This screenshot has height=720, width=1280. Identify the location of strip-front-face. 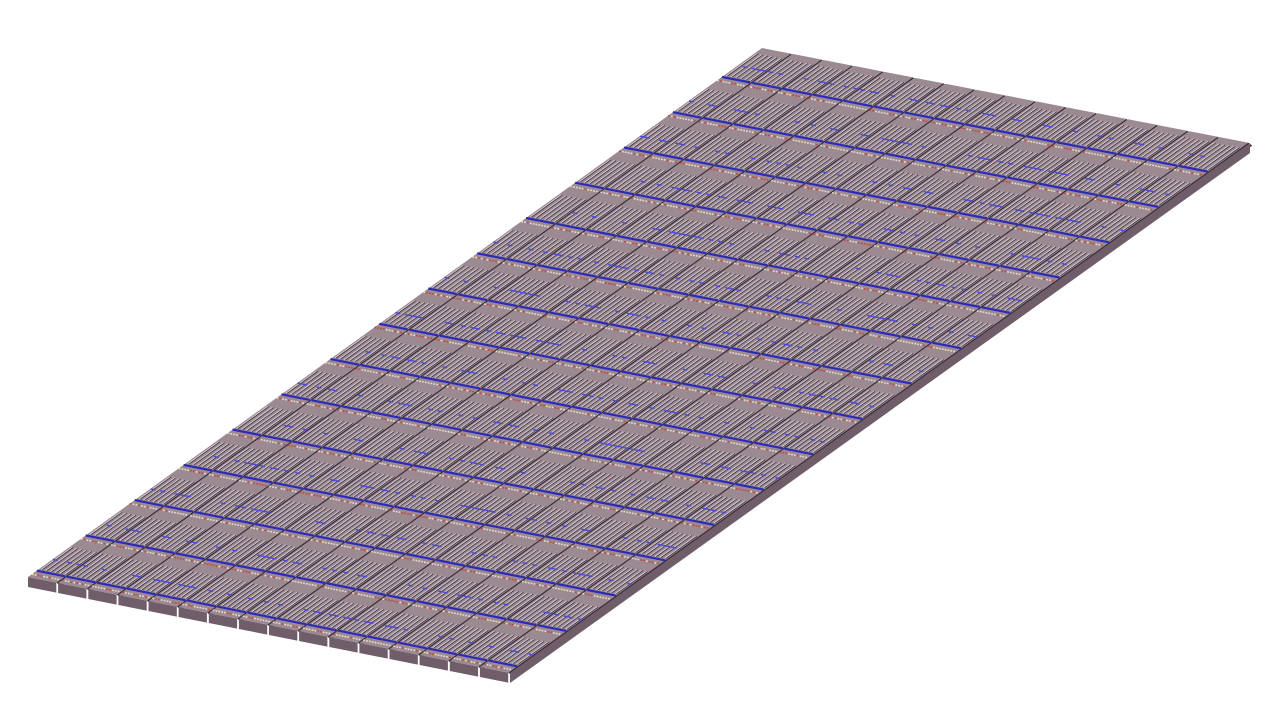
(223, 621).